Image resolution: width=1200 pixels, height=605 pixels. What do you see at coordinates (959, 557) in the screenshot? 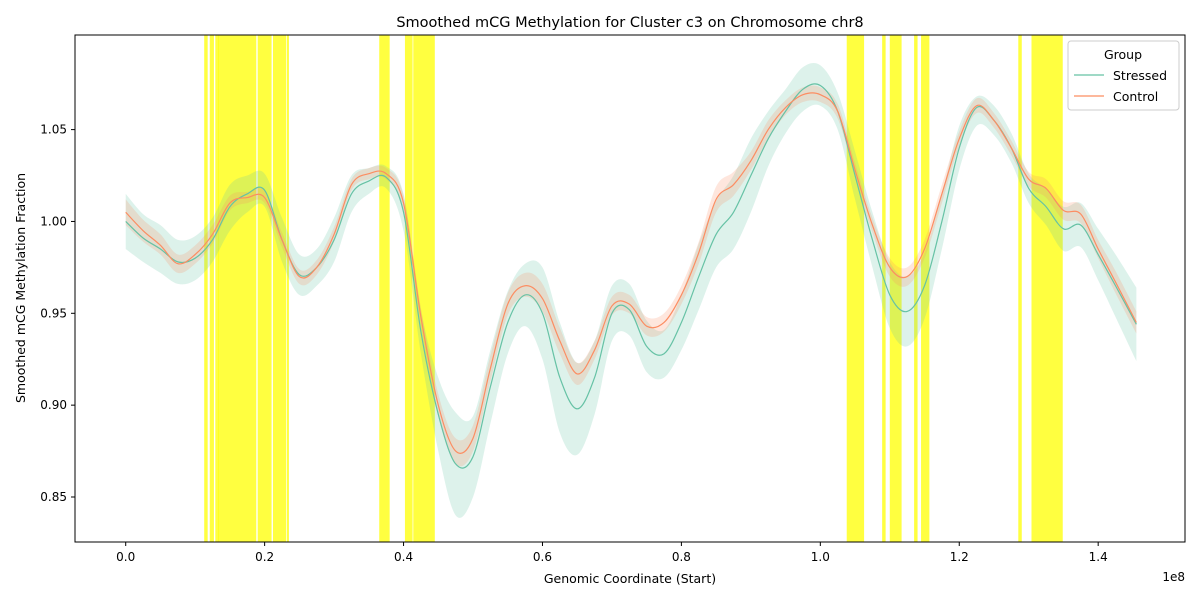
I see `x-tick-label: 1.2` at bounding box center [959, 557].